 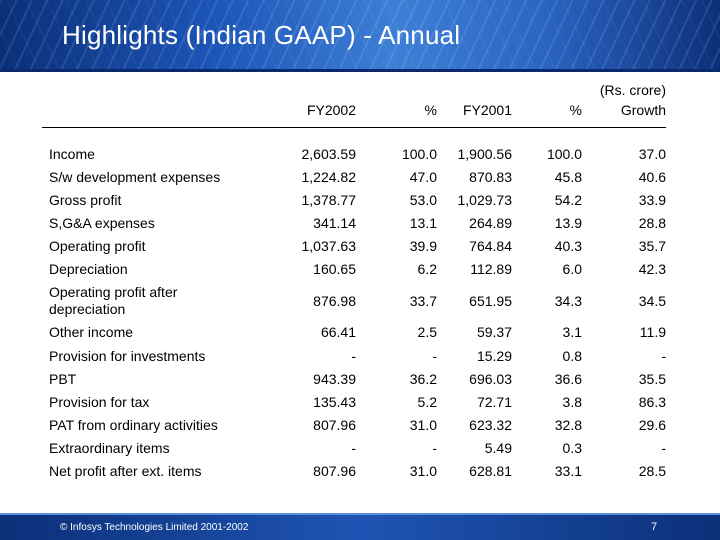 I want to click on cell-fy2001: 15.29, so click(x=494, y=356).